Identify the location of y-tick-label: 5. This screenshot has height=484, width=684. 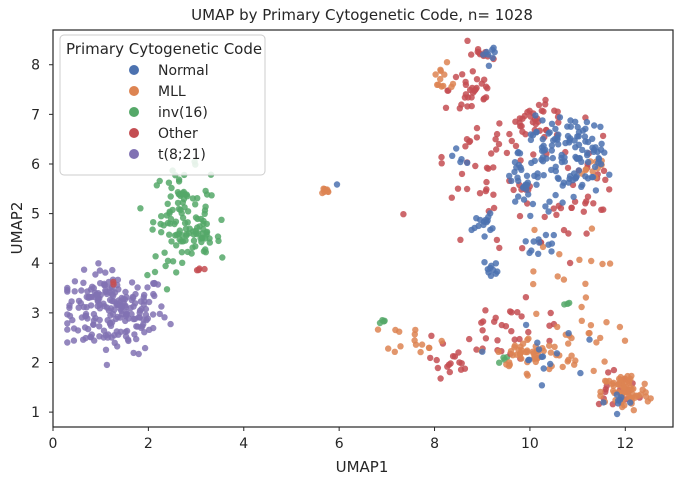
(35, 215).